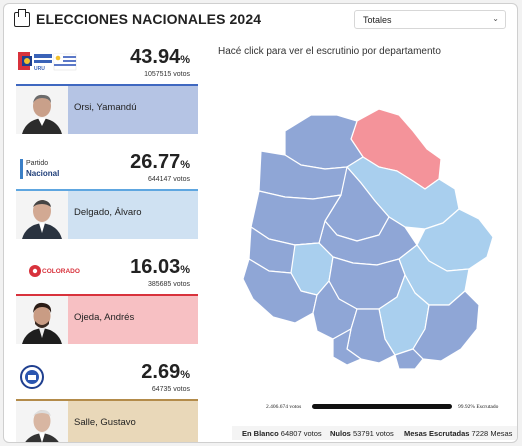  What do you see at coordinates (35, 271) in the screenshot?
I see `colorado-star-icon` at bounding box center [35, 271].